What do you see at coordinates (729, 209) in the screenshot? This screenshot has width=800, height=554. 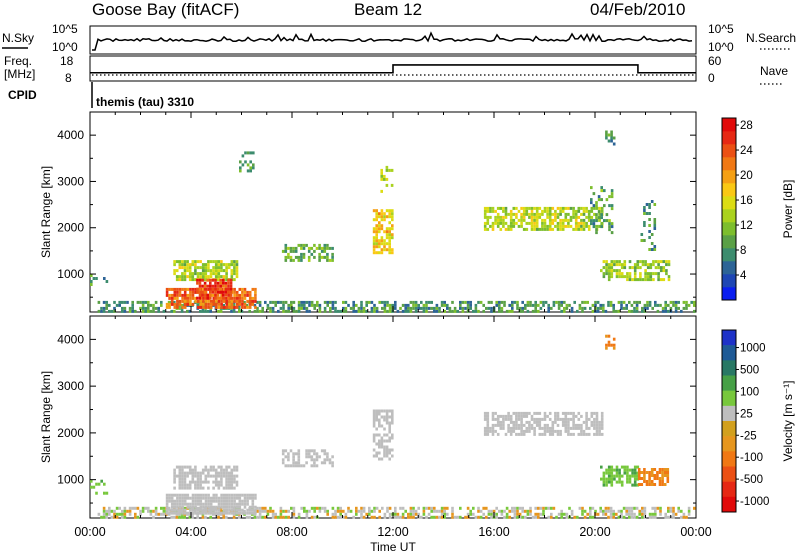 I see `colorbar-frame` at bounding box center [729, 209].